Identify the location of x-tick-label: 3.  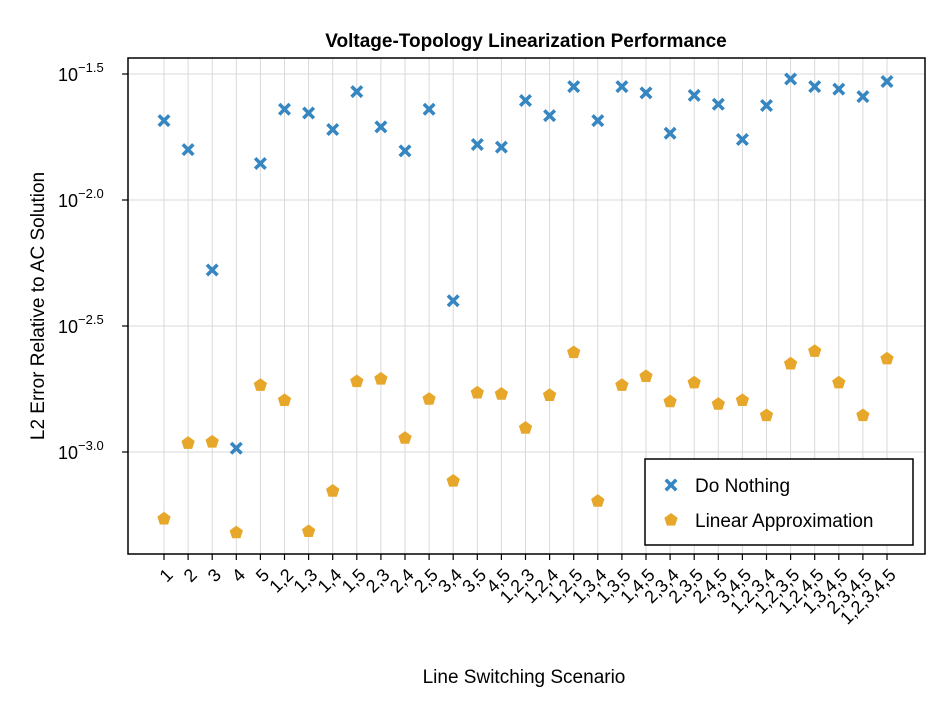
(214, 575).